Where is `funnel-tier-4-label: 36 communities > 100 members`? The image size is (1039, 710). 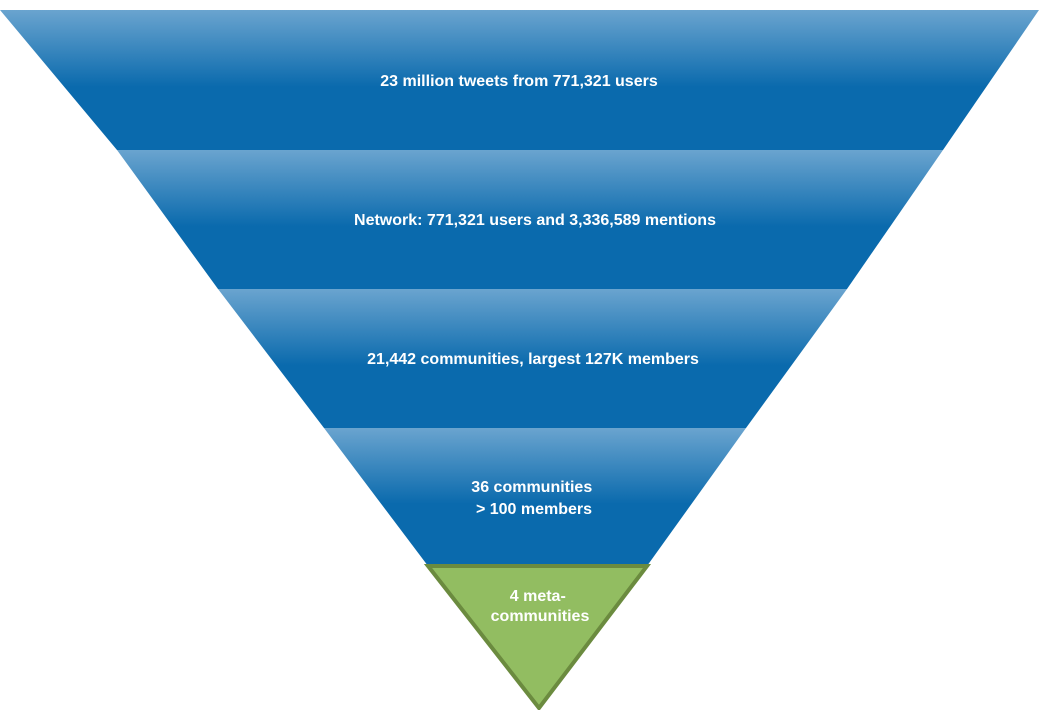
funnel-tier-4-label: 36 communities > 100 members is located at coordinates (533, 498).